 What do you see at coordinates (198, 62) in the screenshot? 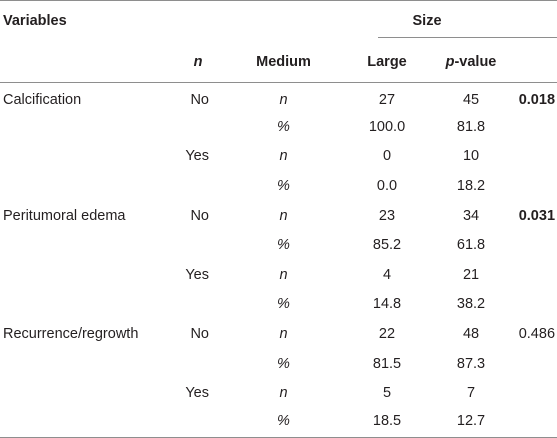
I see `n-header: n` at bounding box center [198, 62].